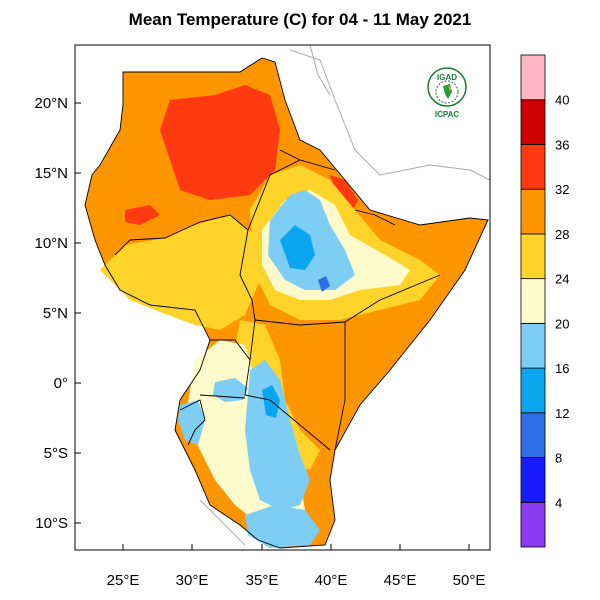  I want to click on lon-tick-label: 30°E, so click(192, 580).